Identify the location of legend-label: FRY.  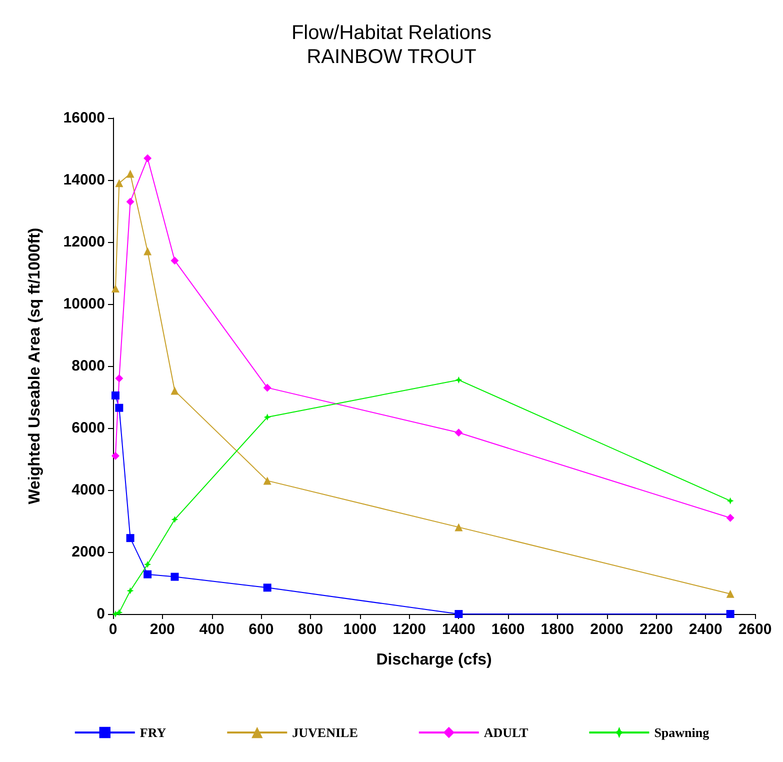
(153, 732).